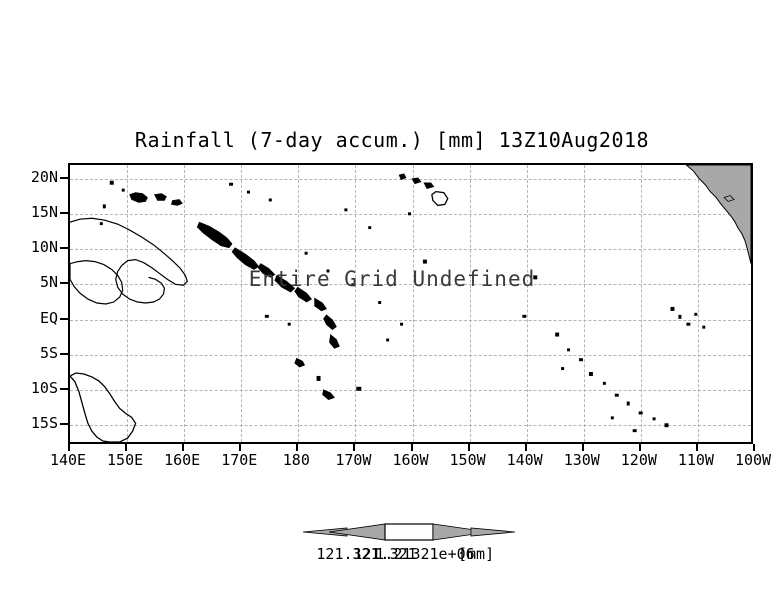 The width and height of the screenshot is (784, 612). I want to click on solomon-islands-chain, so click(261, 266).